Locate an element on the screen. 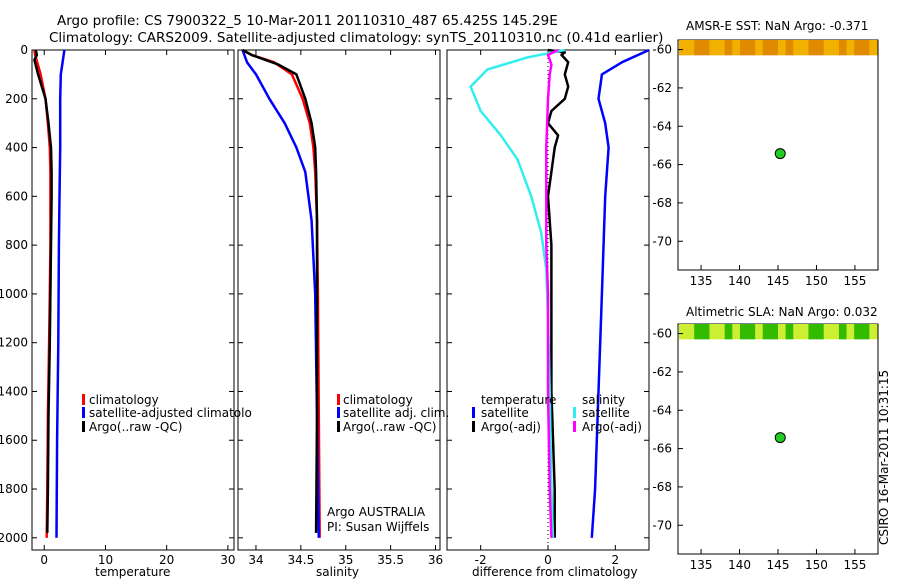 This screenshot has height=580, width=900. y-tick-label: 1200 is located at coordinates (14, 343).